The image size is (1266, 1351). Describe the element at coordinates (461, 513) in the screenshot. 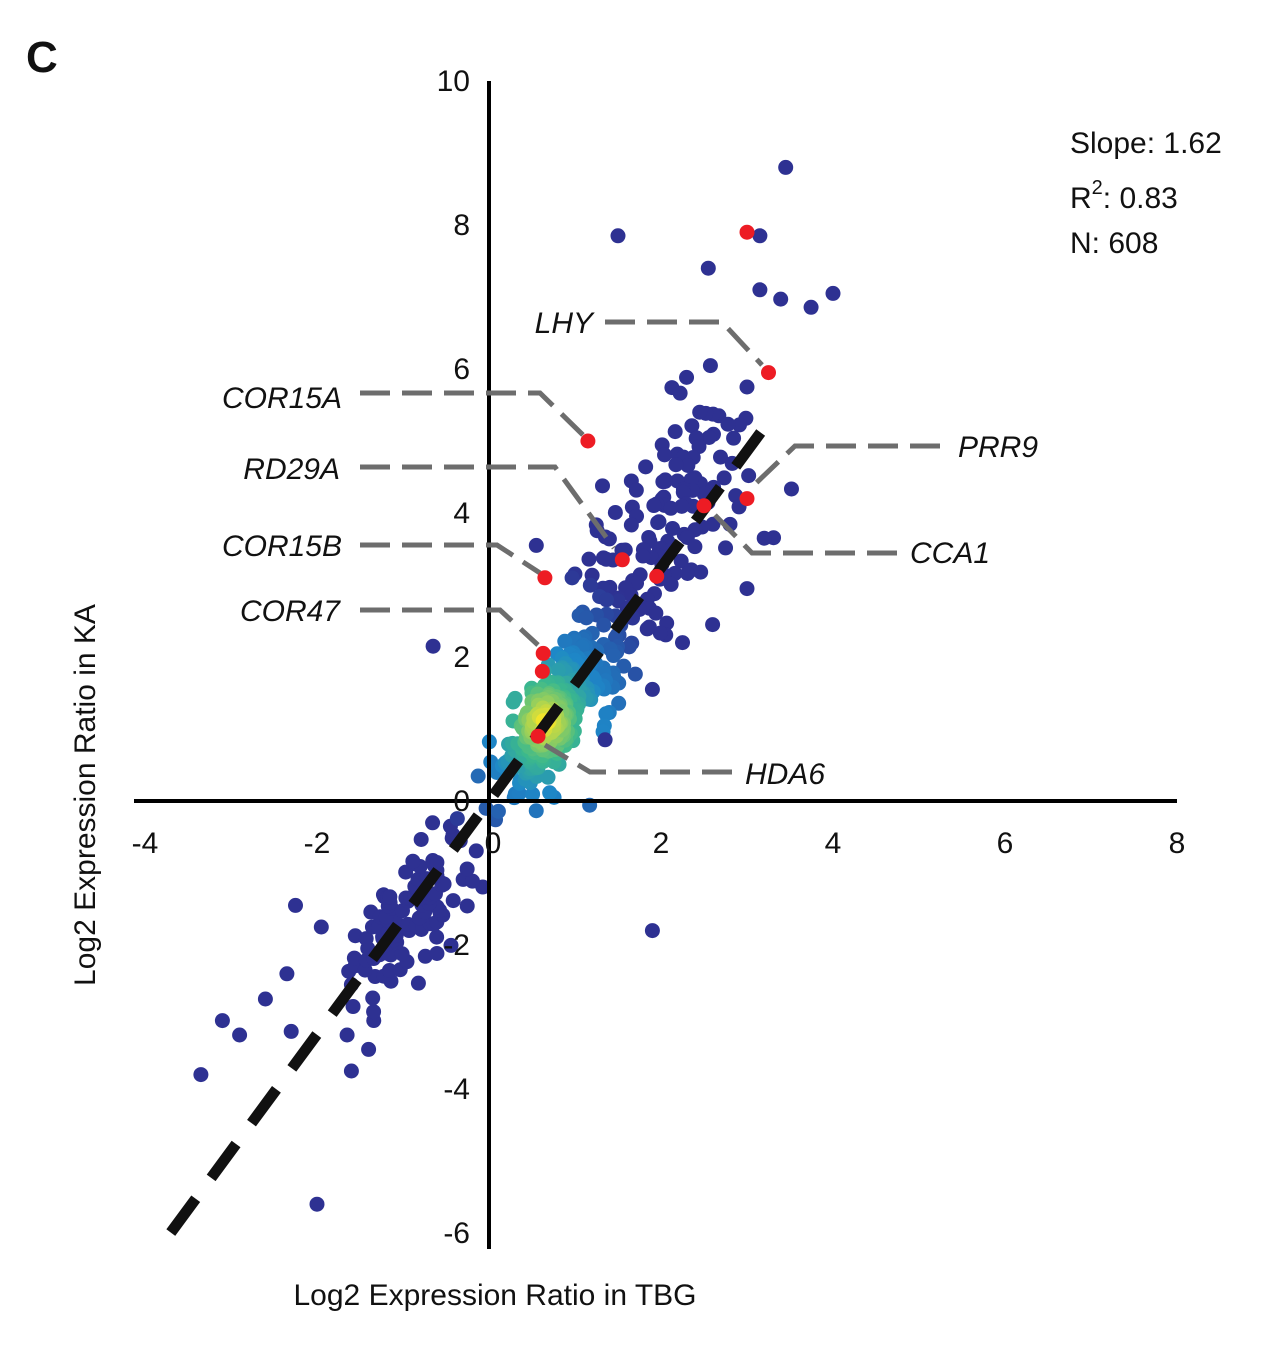

I see `y-tick-label: 4` at that location.